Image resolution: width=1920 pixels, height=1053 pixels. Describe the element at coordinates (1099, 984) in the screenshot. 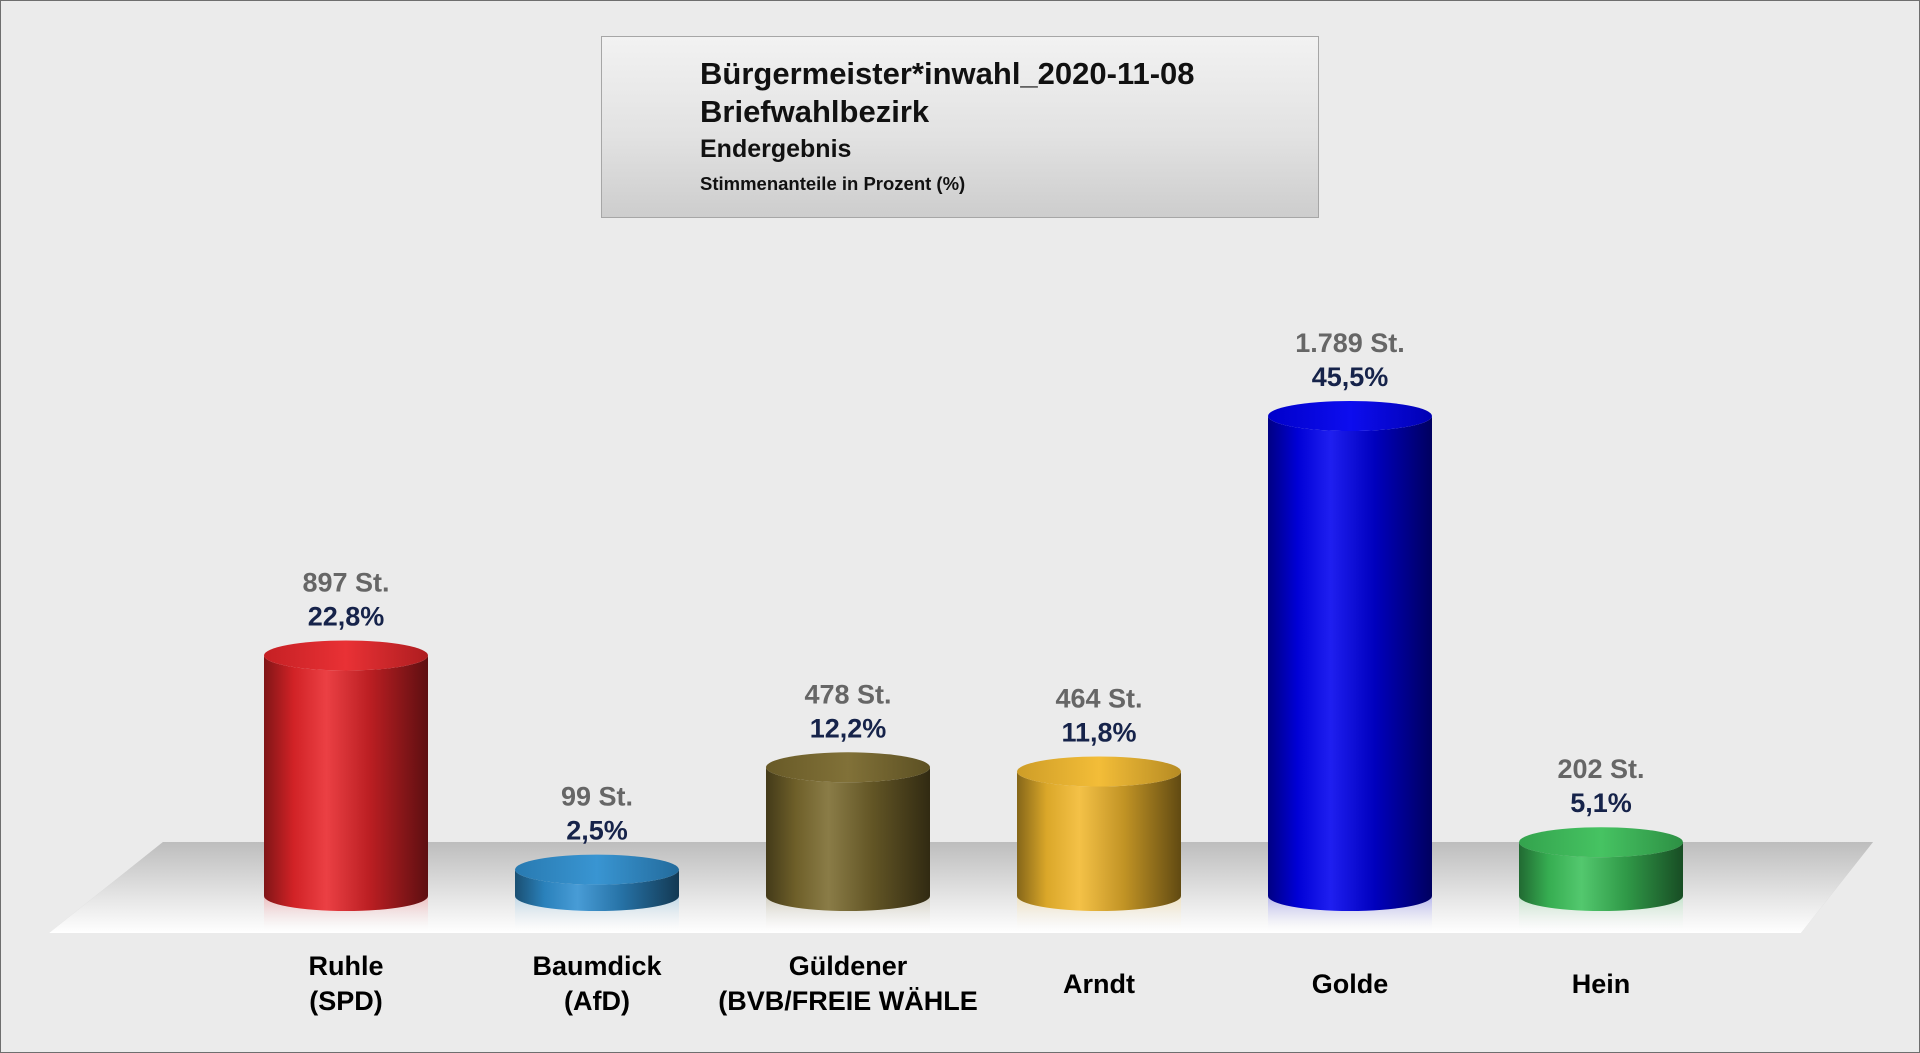

I see `category-label: Arndt` at that location.